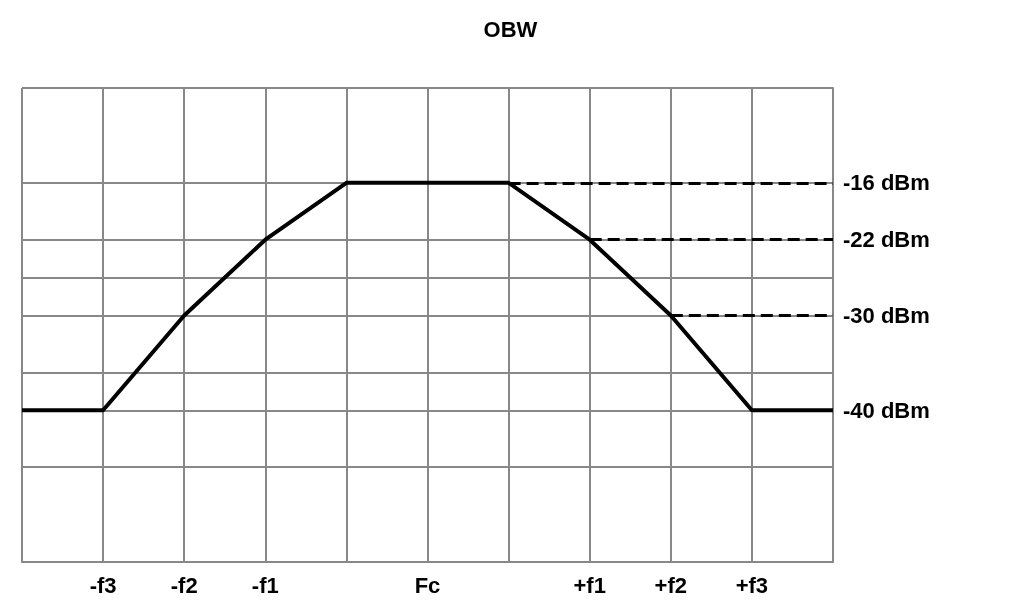 Image resolution: width=1025 pixels, height=614 pixels. Describe the element at coordinates (510, 29) in the screenshot. I see `text: OBW` at that location.